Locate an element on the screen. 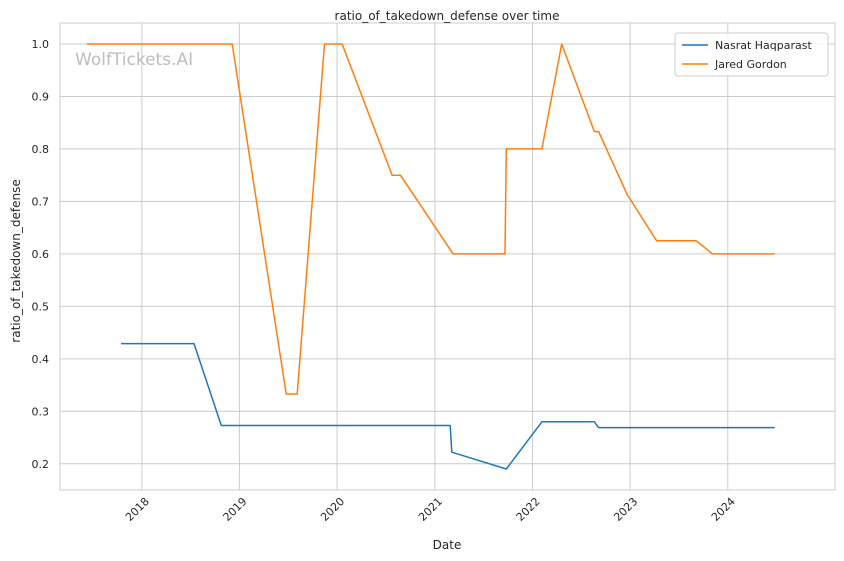 The image size is (844, 561). x-tick-label: 2021 is located at coordinates (430, 509).